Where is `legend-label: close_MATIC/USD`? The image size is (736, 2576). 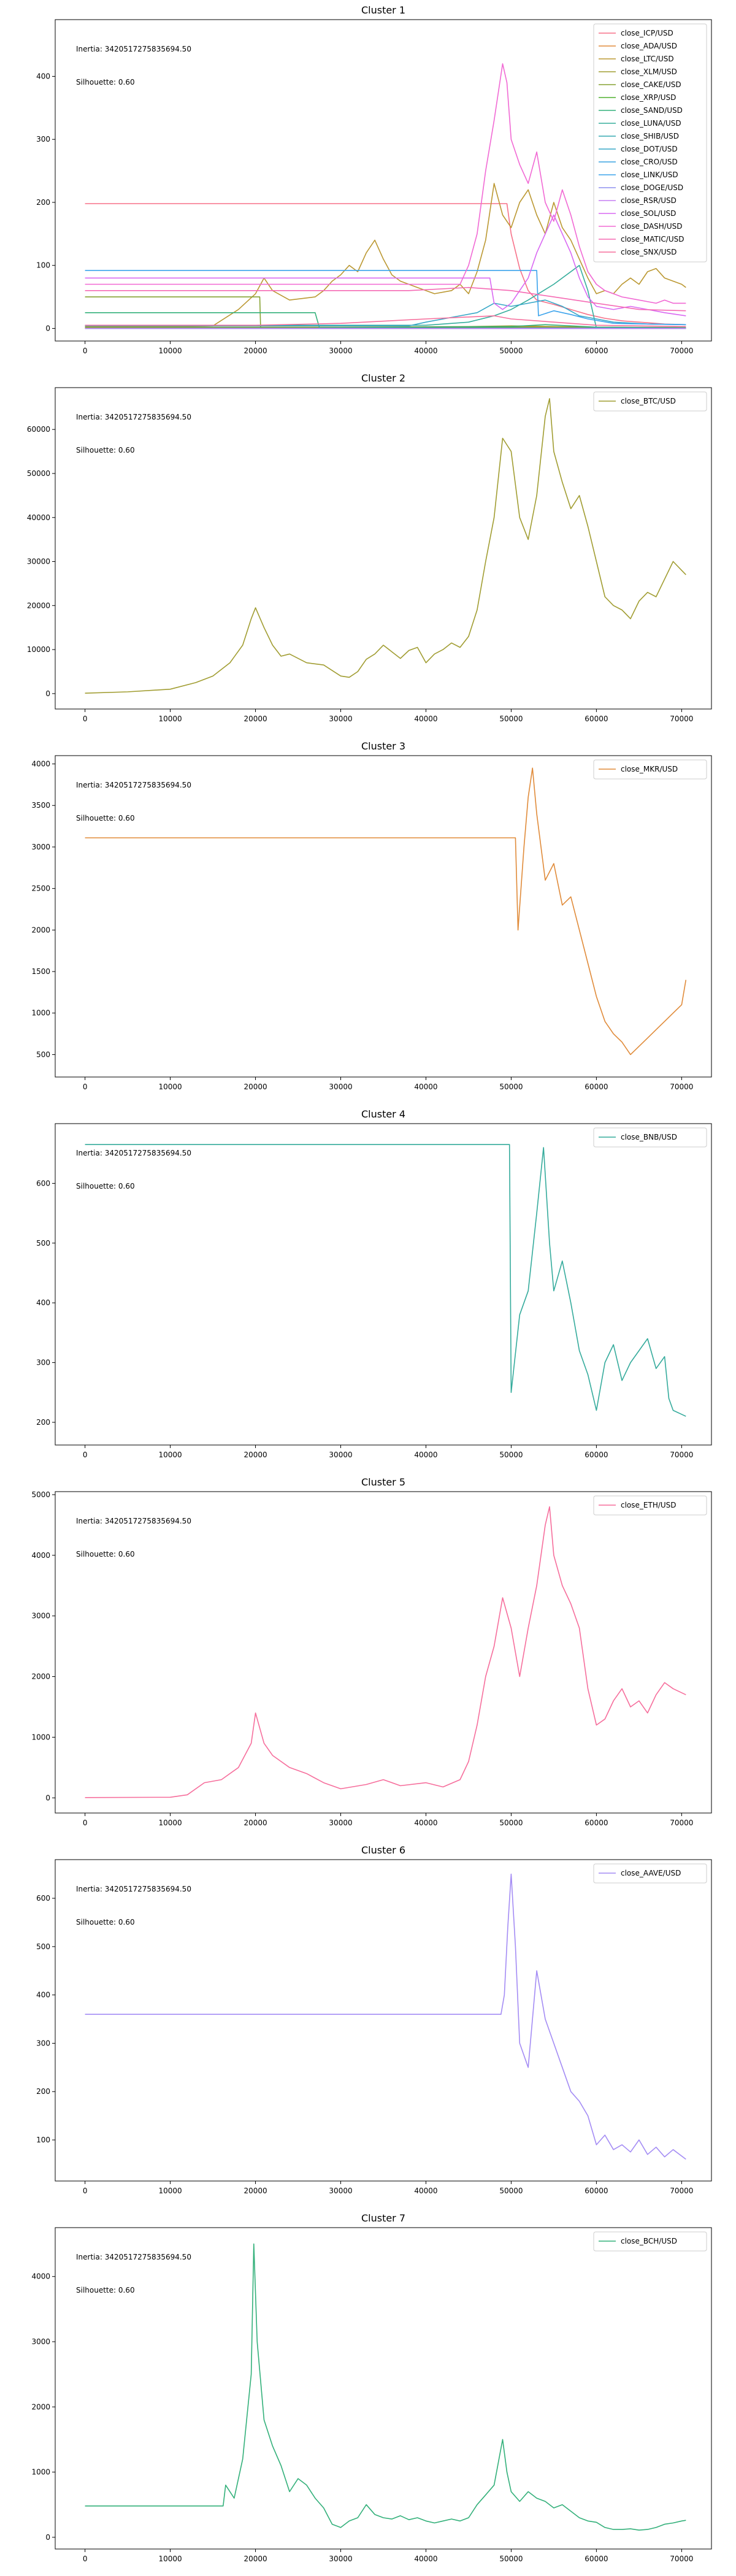
legend-label: close_MATIC/USD is located at coordinates (652, 239).